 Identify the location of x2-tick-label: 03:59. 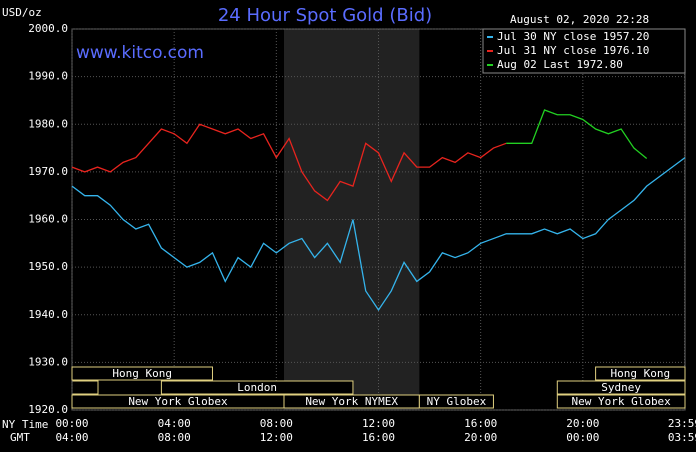
(682, 437).